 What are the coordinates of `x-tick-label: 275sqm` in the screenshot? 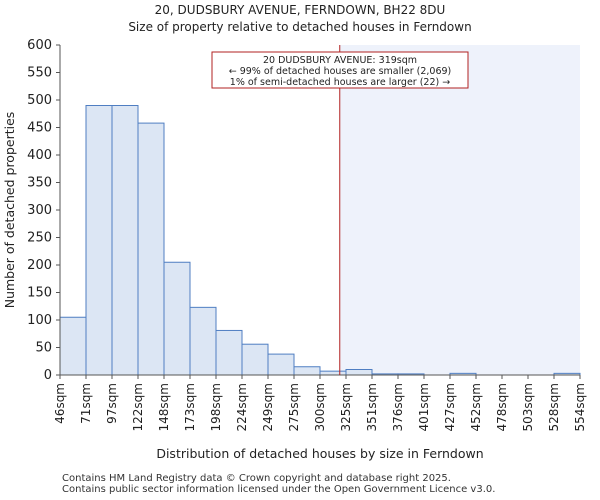 It's located at (294, 407).